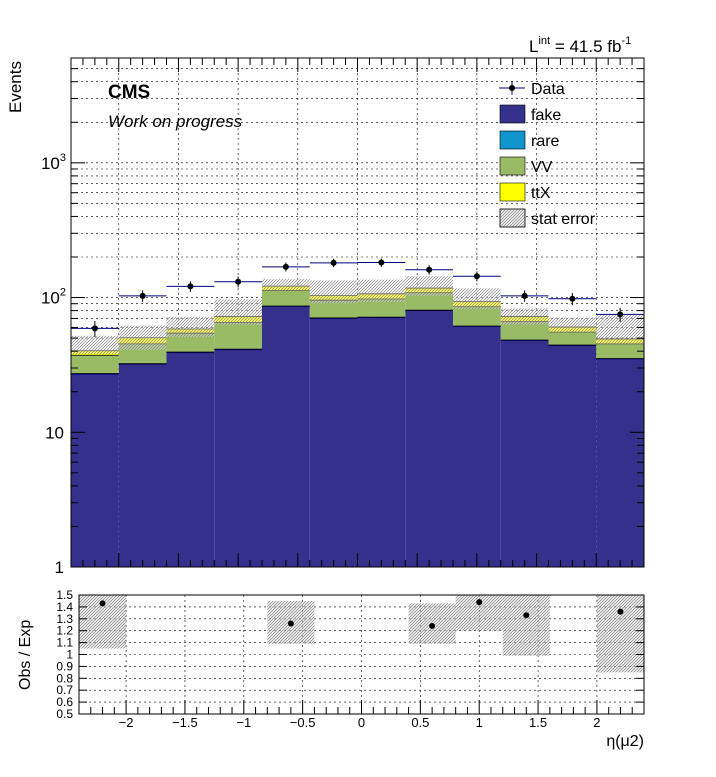 The width and height of the screenshot is (716, 777). Describe the element at coordinates (64, 702) in the screenshot. I see `ratio-ytick-label-1: 0.6` at that location.